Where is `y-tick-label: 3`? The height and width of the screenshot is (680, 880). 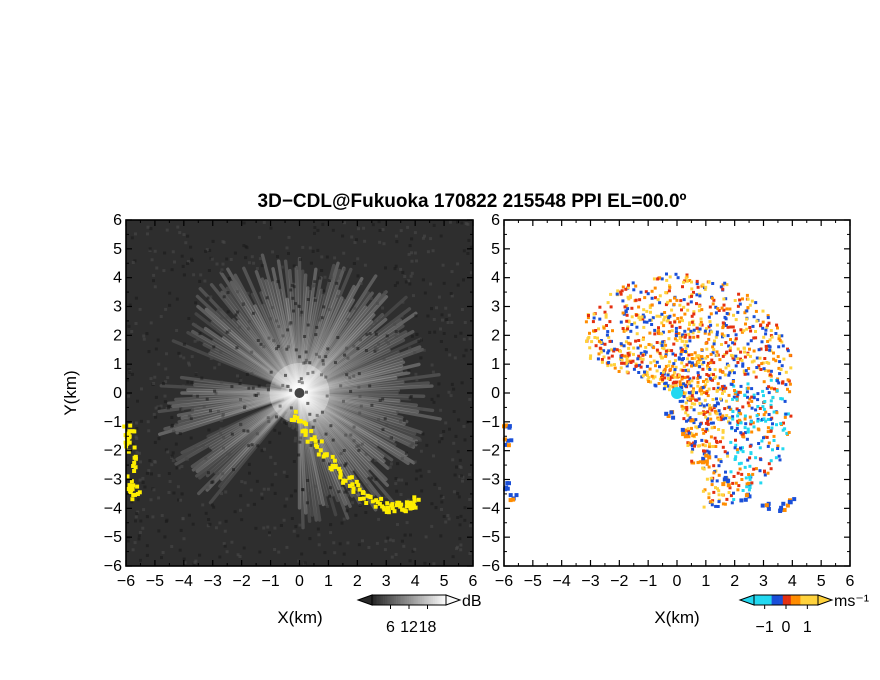
y-tick-label: 3 is located at coordinates (495, 307).